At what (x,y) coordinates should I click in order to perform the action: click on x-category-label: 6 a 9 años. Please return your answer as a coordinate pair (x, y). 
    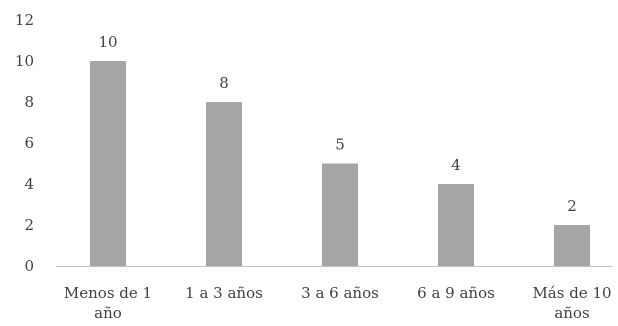
    Looking at the image, I should click on (456, 293).